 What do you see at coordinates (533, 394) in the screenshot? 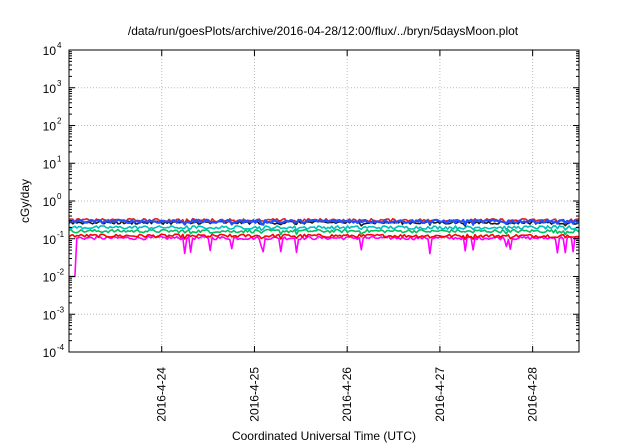
I see `x-tick-label: 2016-4-28` at bounding box center [533, 394].